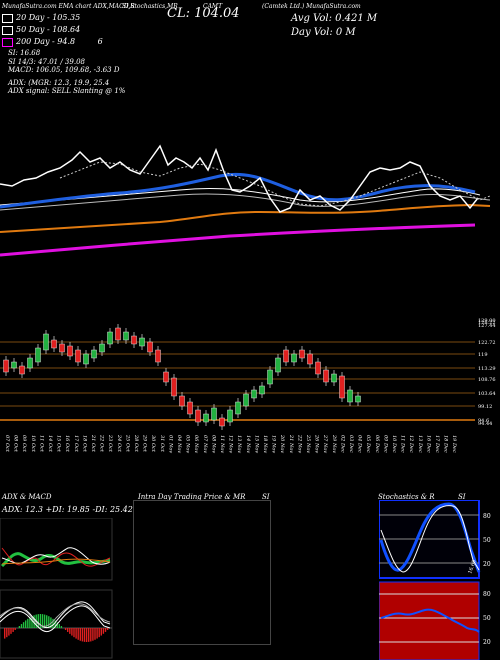  I want to click on date-label: 22 Oct, so click(102, 443).